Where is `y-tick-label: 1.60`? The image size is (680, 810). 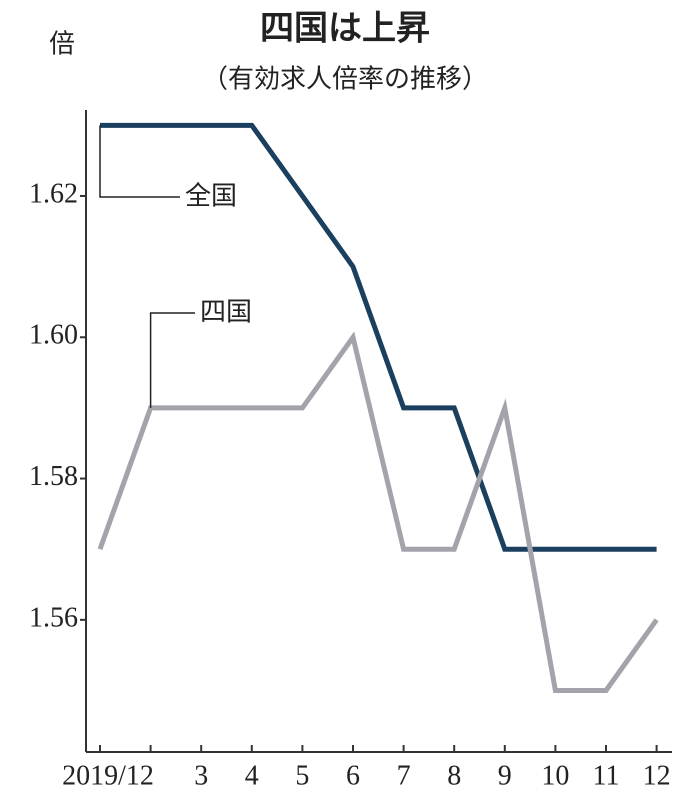
y-tick-label: 1.60 is located at coordinates (53, 335).